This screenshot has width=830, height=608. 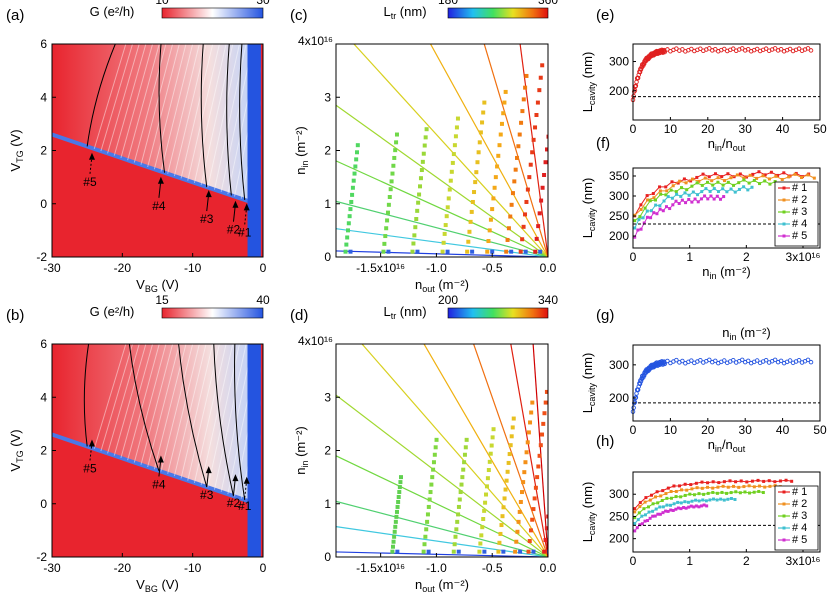 I want to click on x-tick-label: -1.0, so click(x=436, y=568).